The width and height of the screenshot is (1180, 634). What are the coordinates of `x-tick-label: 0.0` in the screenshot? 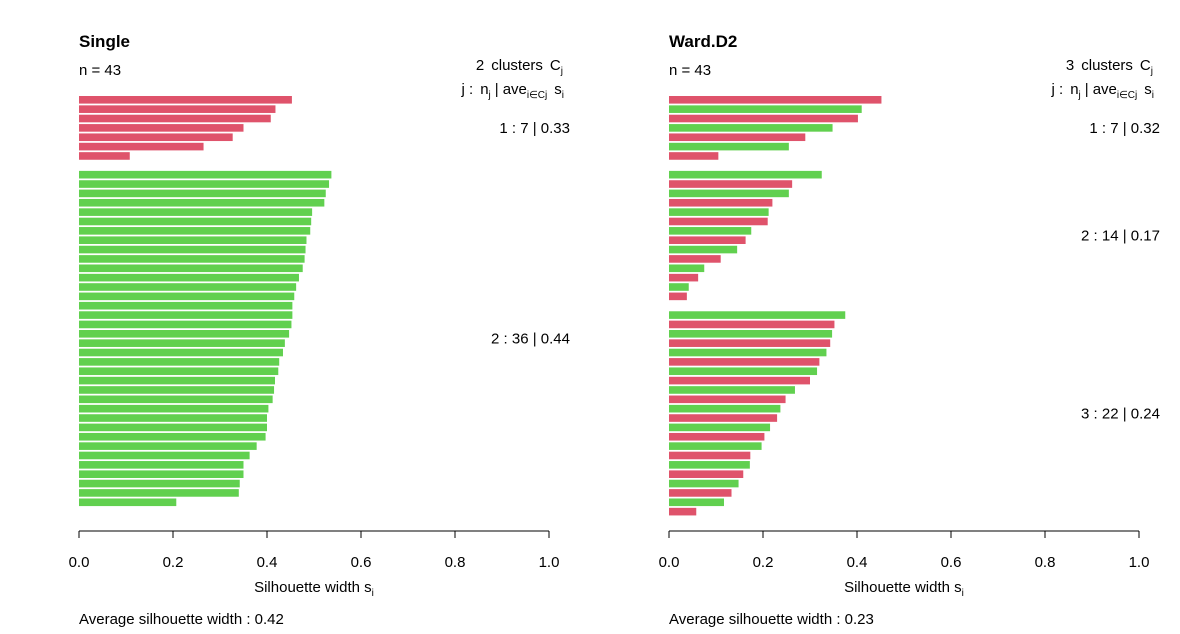 It's located at (669, 562).